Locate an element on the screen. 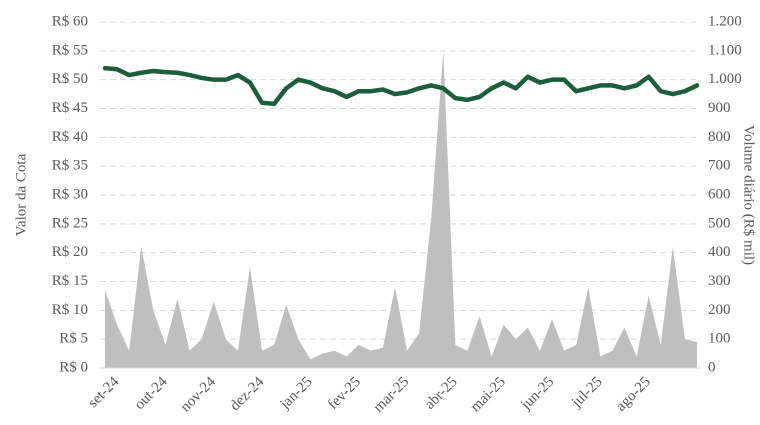  y2-tick-label: 0 is located at coordinates (712, 367).